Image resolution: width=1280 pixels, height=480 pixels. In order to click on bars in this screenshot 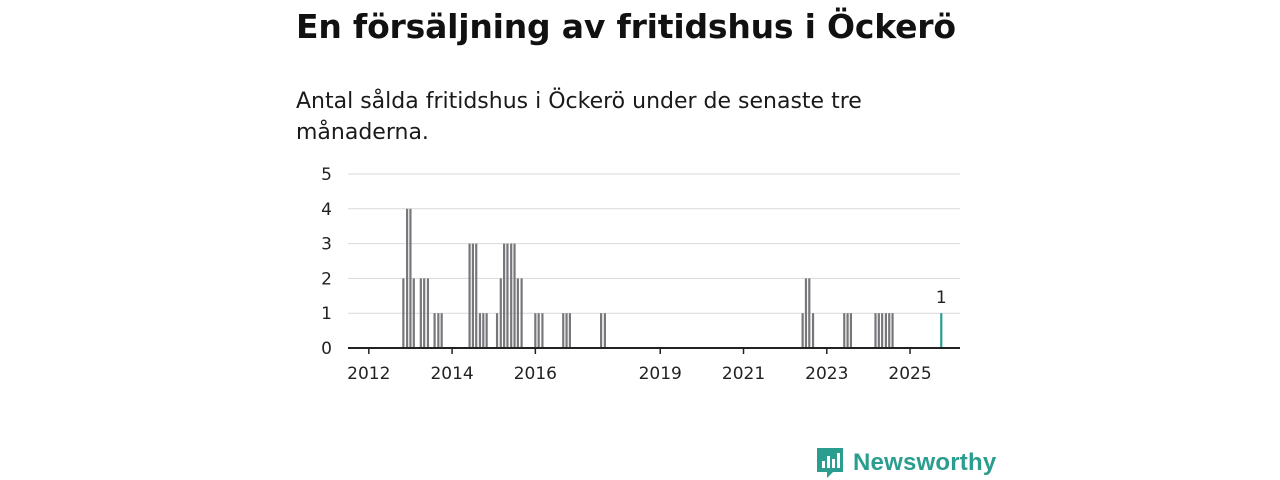, I will do `click(672, 278)`.